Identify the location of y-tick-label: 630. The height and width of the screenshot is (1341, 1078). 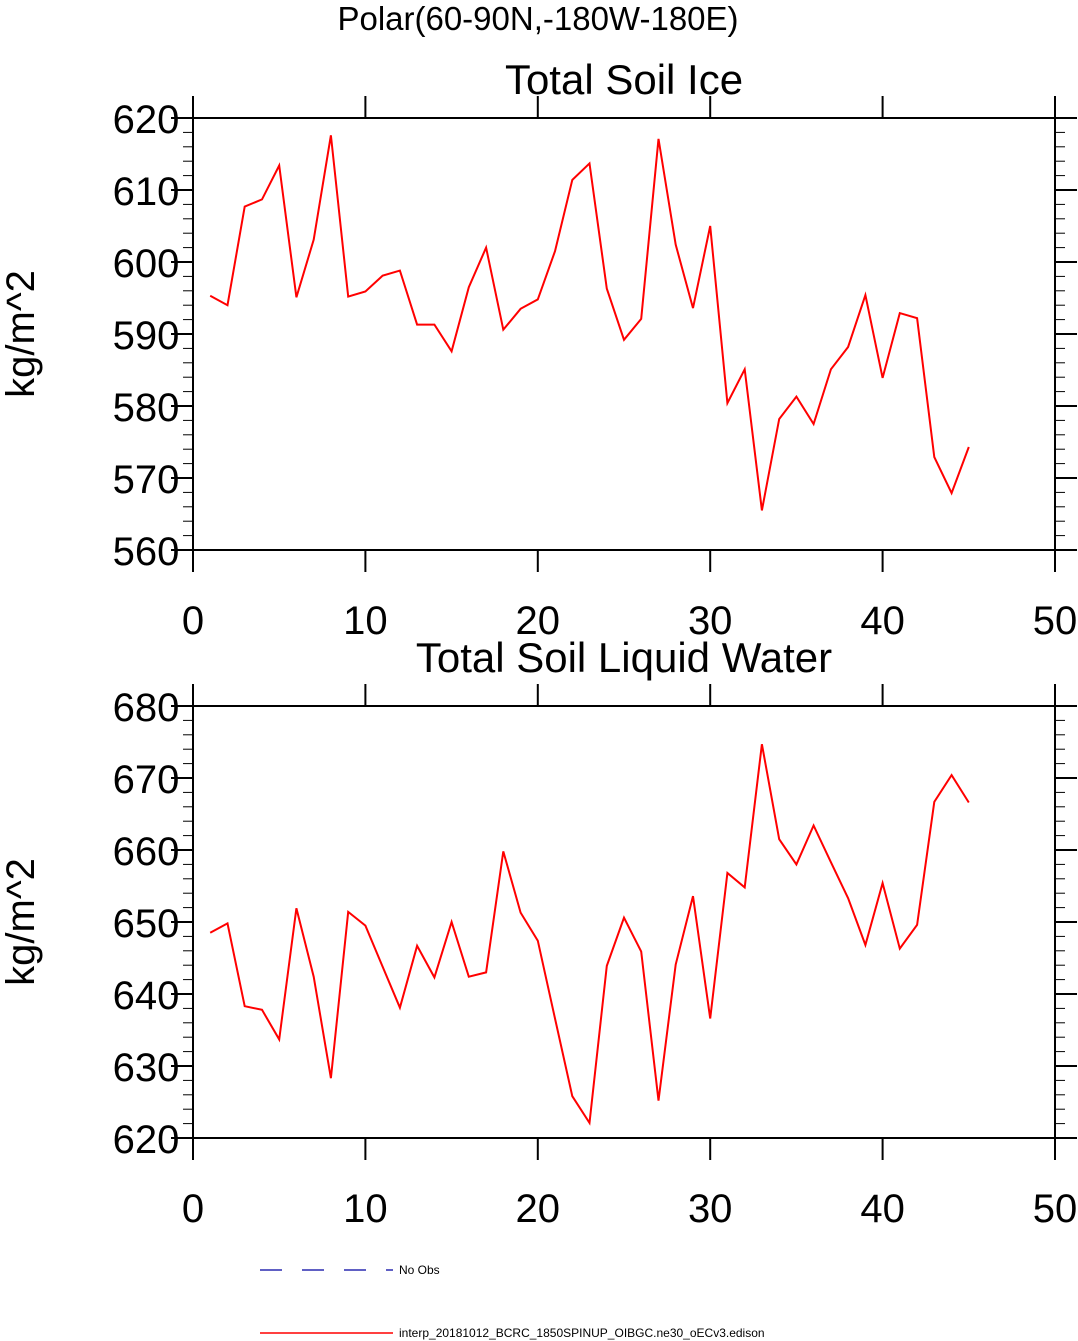
(146, 1068).